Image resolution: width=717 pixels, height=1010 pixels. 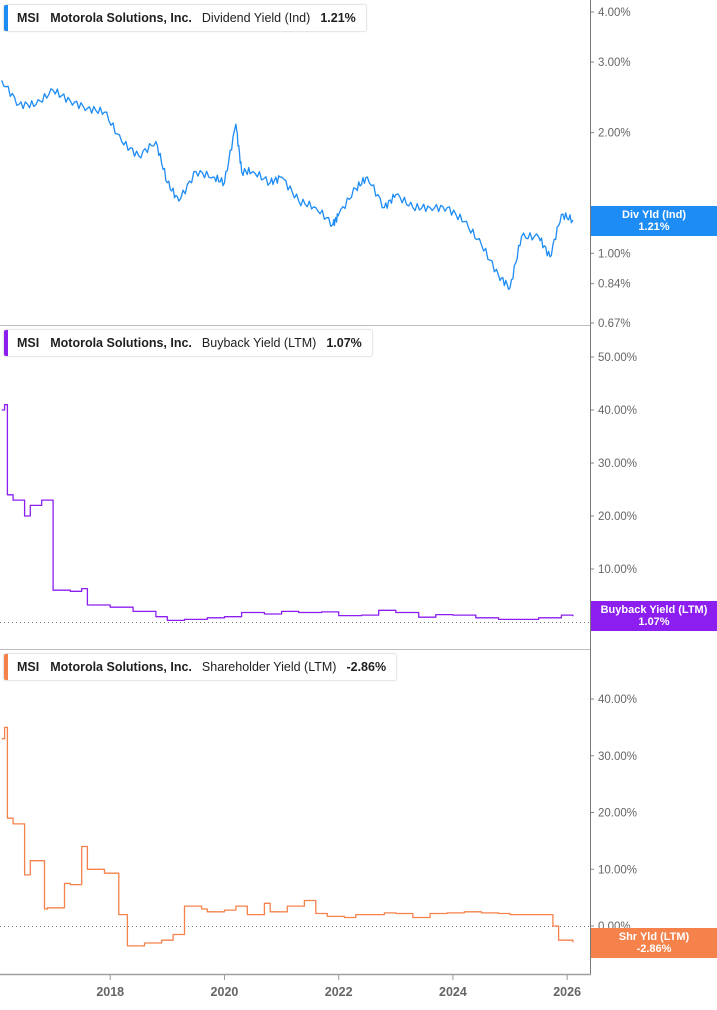 I want to click on current-value-tag-shareholder: Shr Yld (LTM) -2.86%, so click(x=654, y=943).